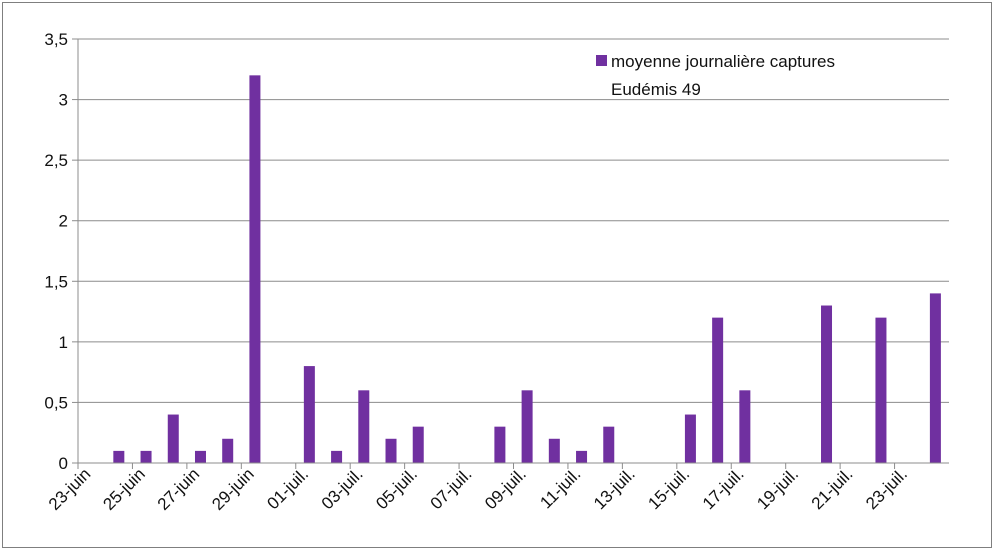 The height and width of the screenshot is (552, 996). What do you see at coordinates (56, 281) in the screenshot?
I see `y-tick-label: 1,5` at bounding box center [56, 281].